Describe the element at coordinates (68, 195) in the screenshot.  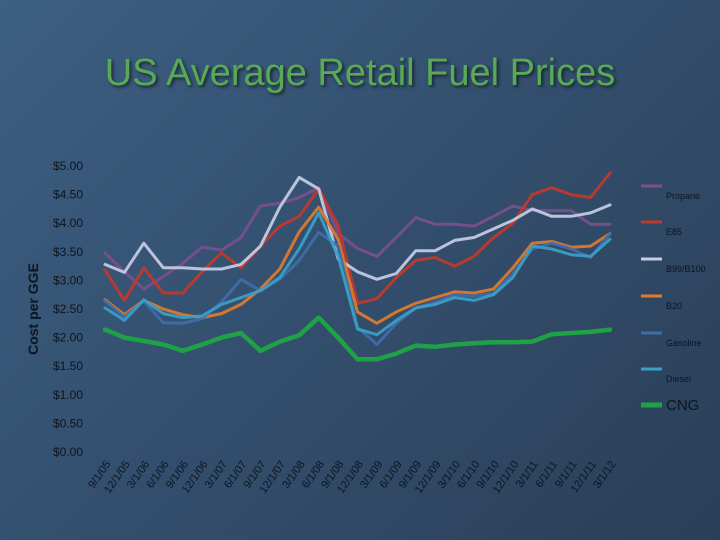
I see `y-tick-label: $4.50` at that location.